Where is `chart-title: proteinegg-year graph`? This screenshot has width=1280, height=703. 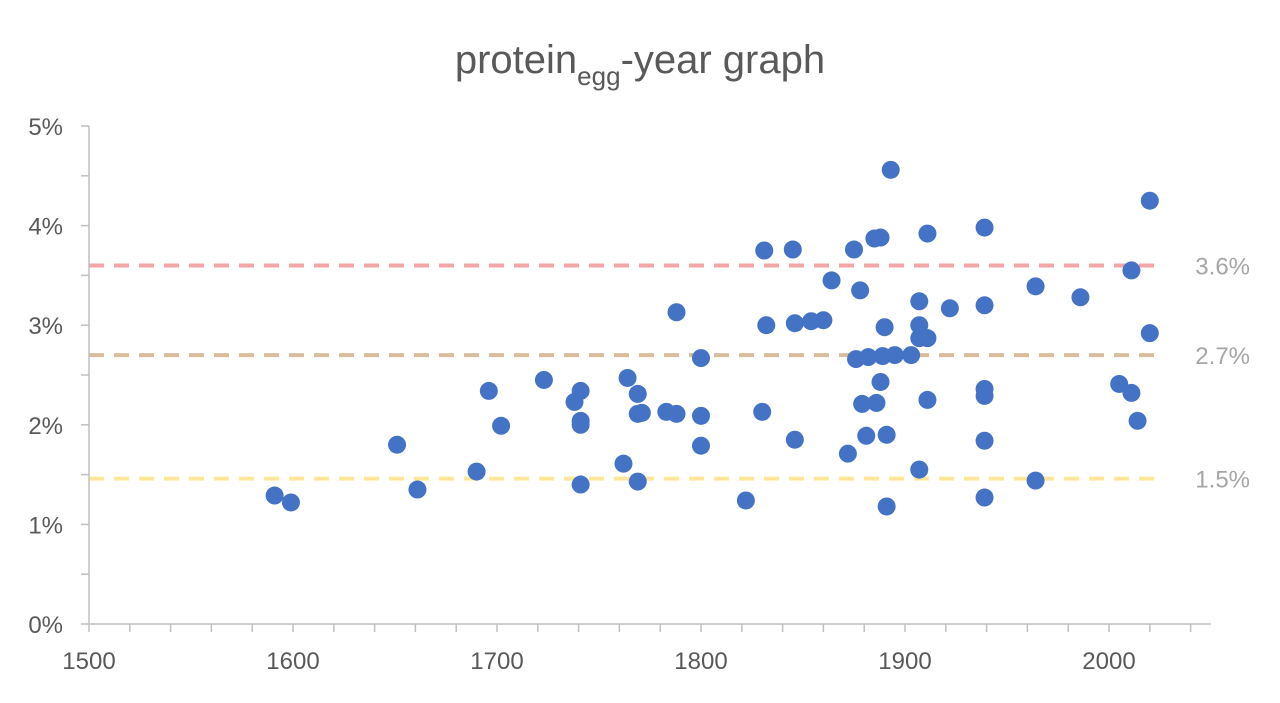 chart-title: proteinegg-year graph is located at coordinates (640, 64).